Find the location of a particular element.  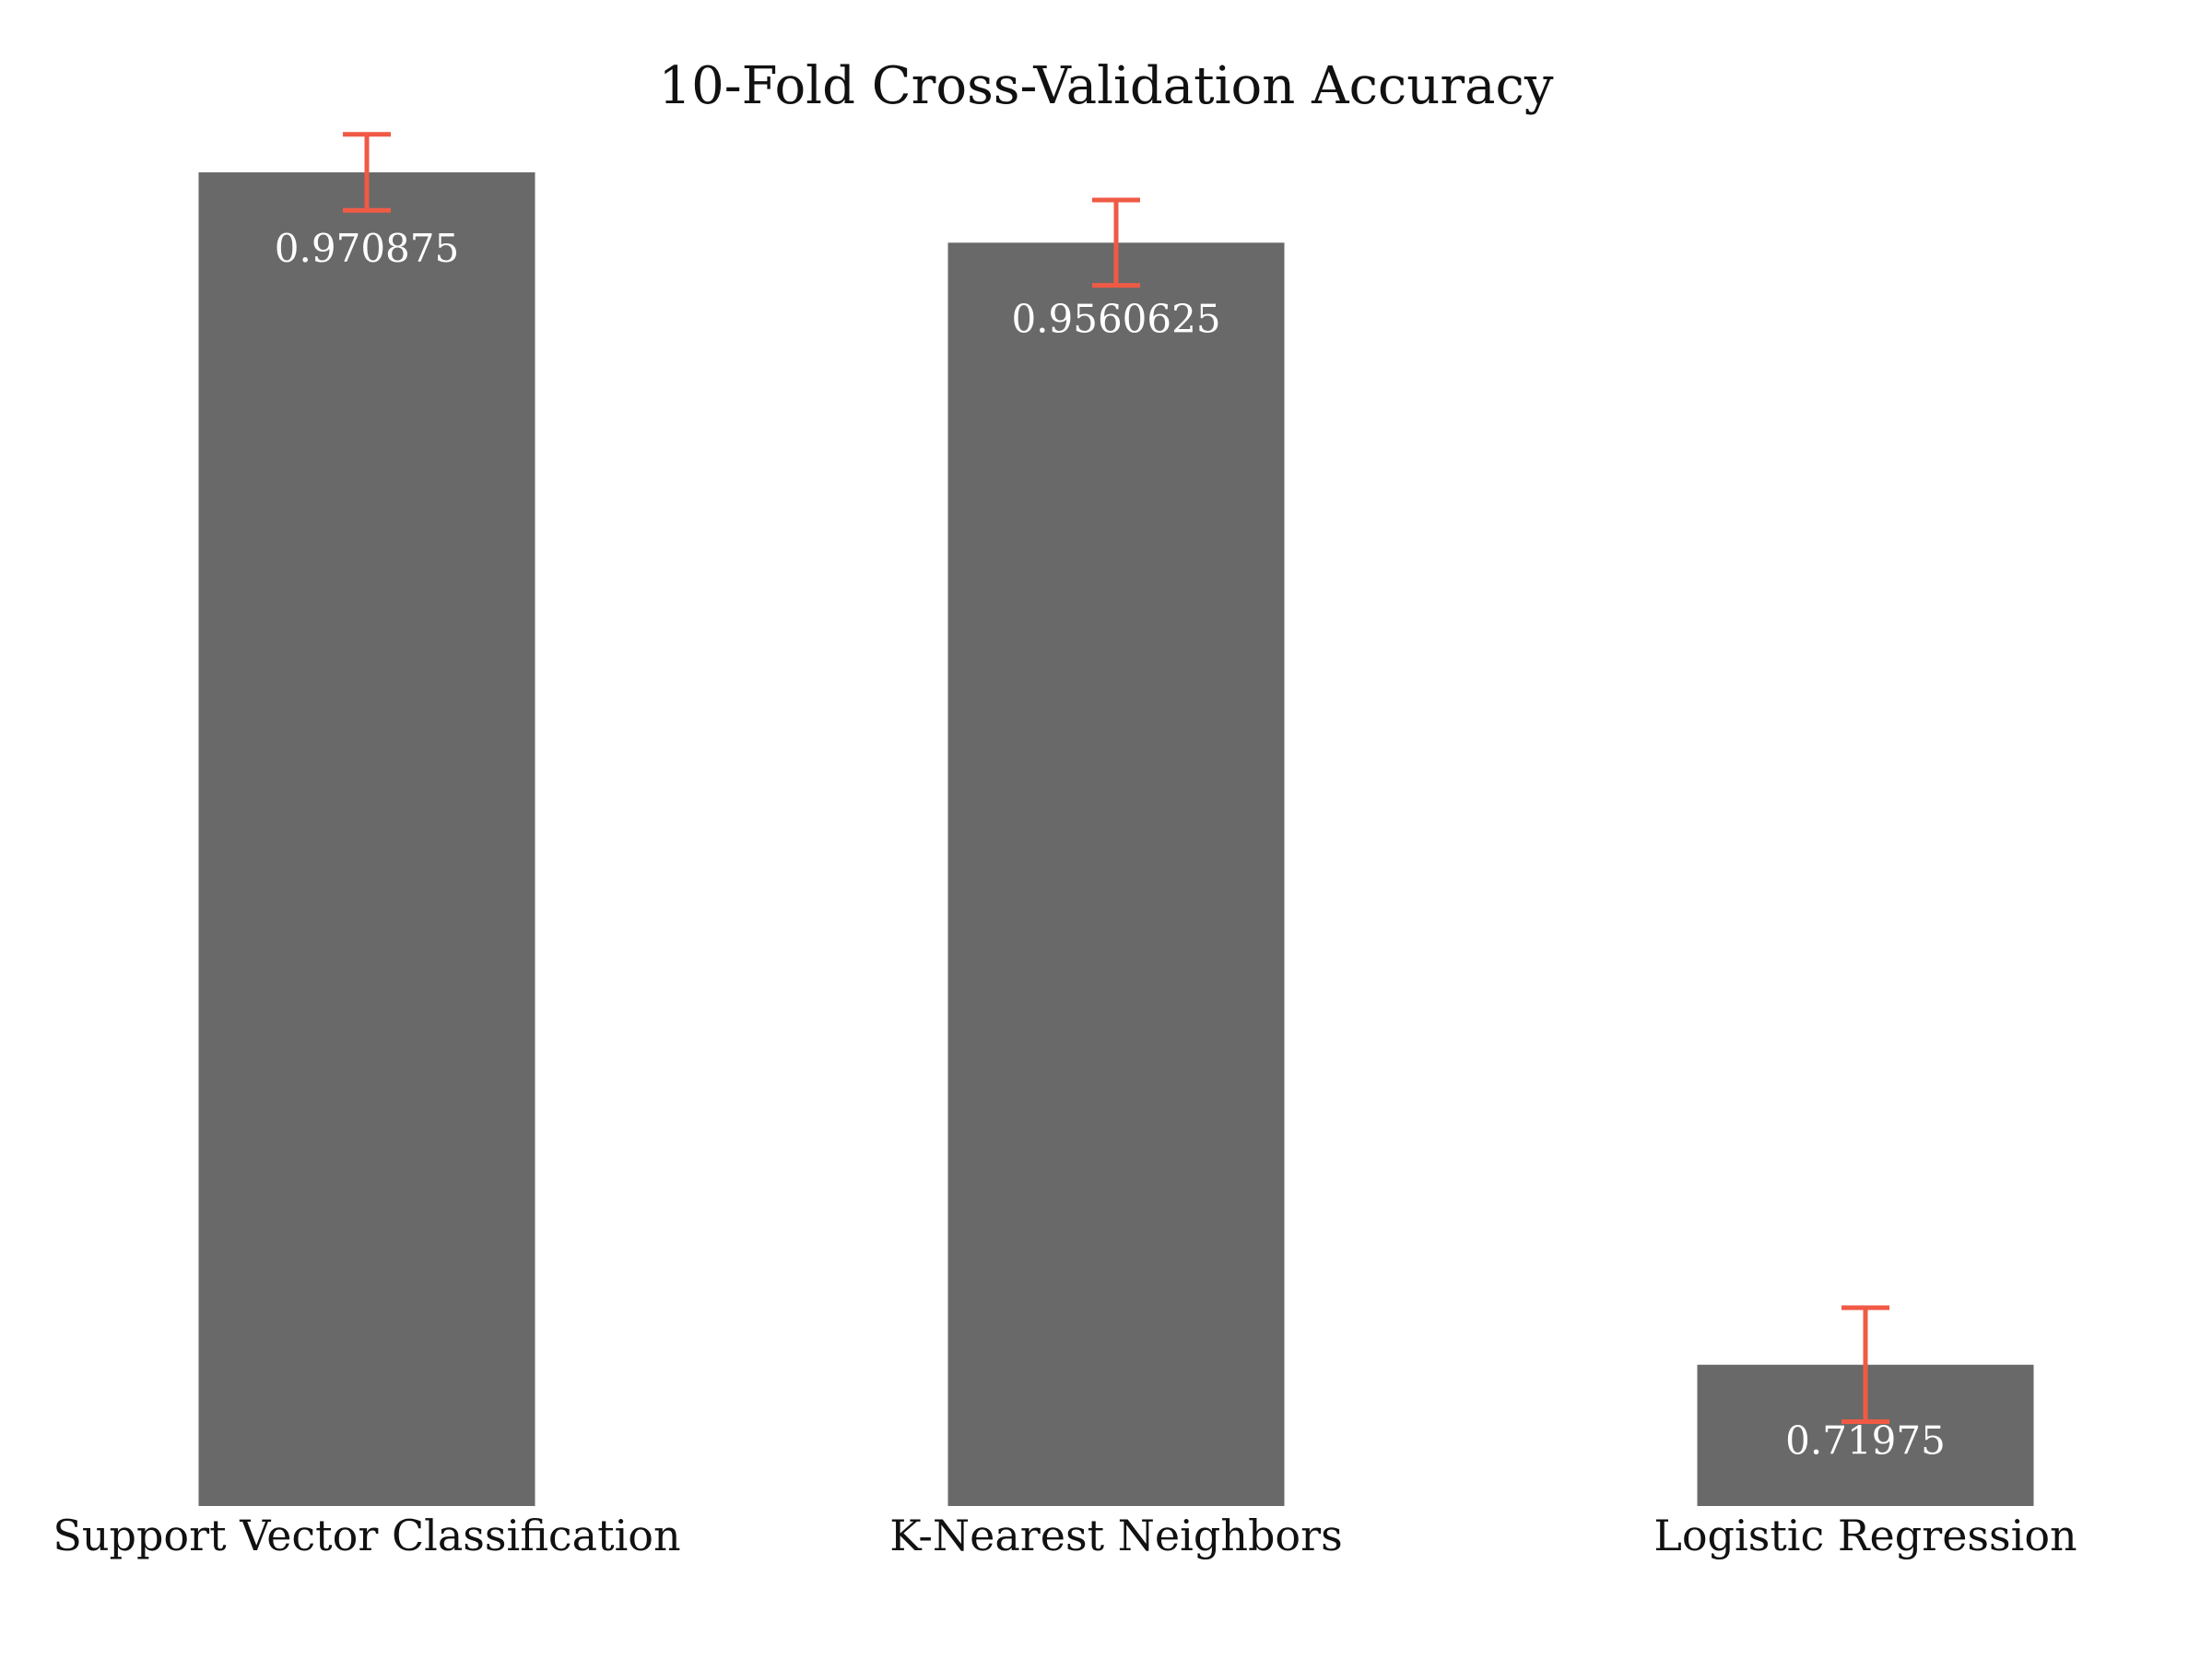

value-label-1: 0.9560625 is located at coordinates (1115, 318).